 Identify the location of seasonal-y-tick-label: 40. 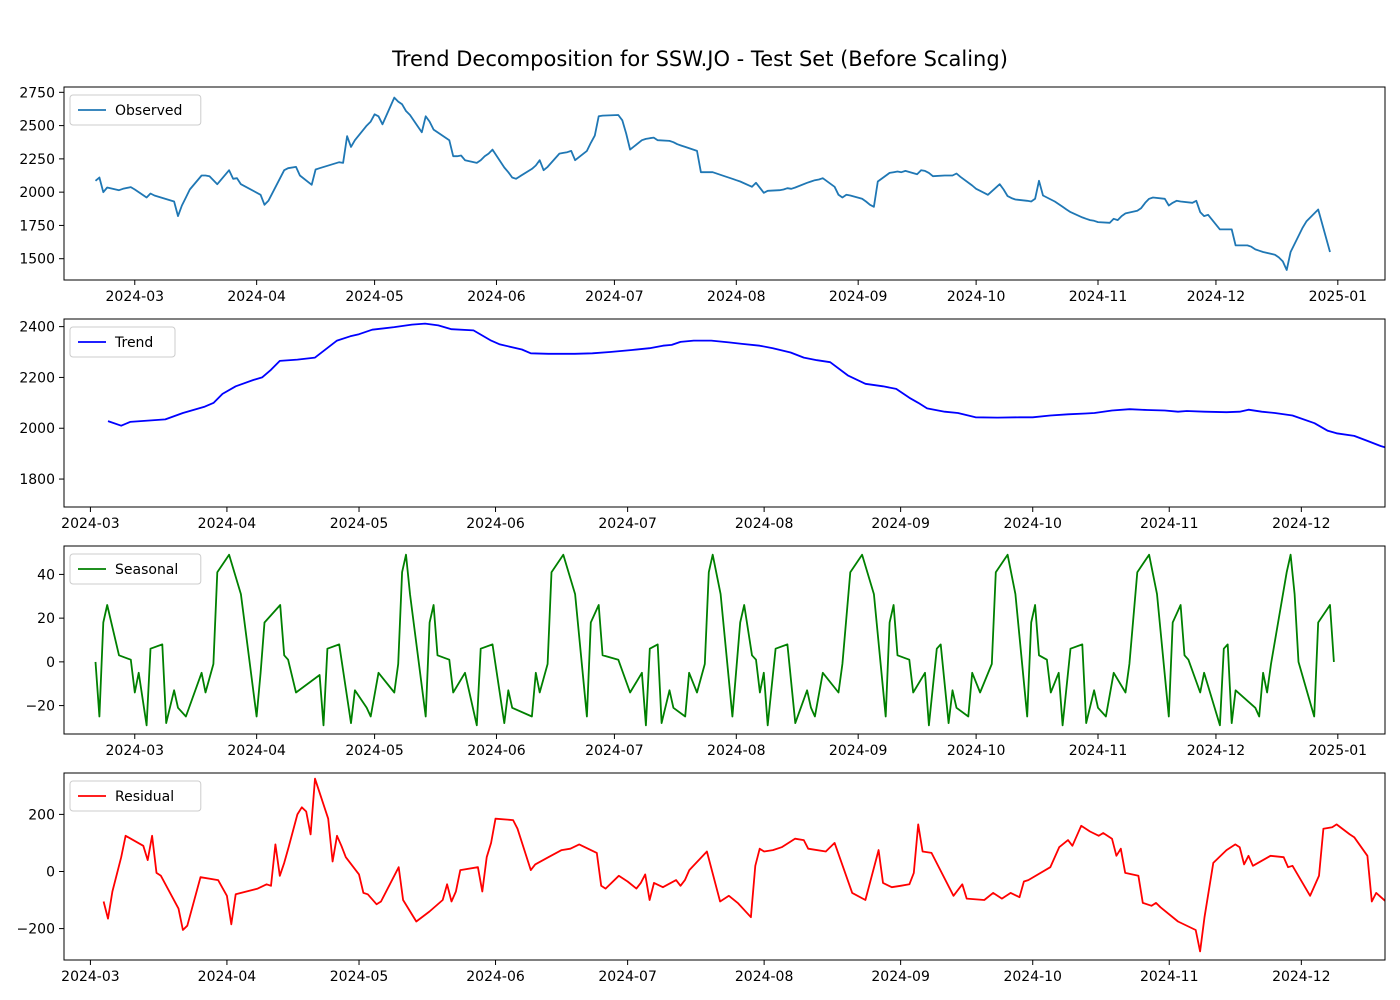
(46, 575).